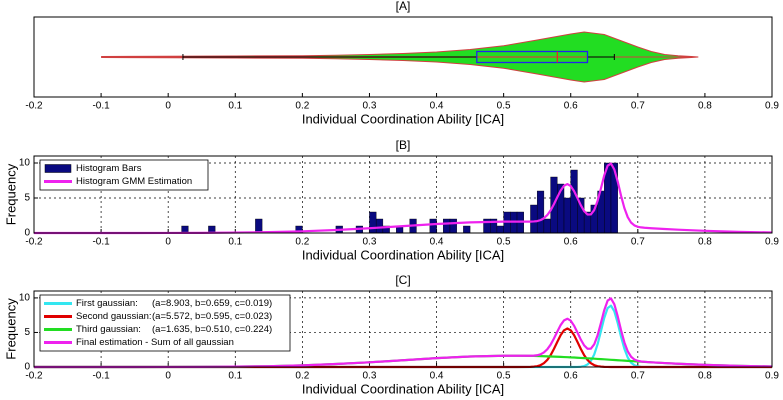 This screenshot has width=783, height=400. Describe the element at coordinates (212, 303) in the screenshot. I see `legend-params: (a=8.903, b=0.659, c=0.019)` at that location.